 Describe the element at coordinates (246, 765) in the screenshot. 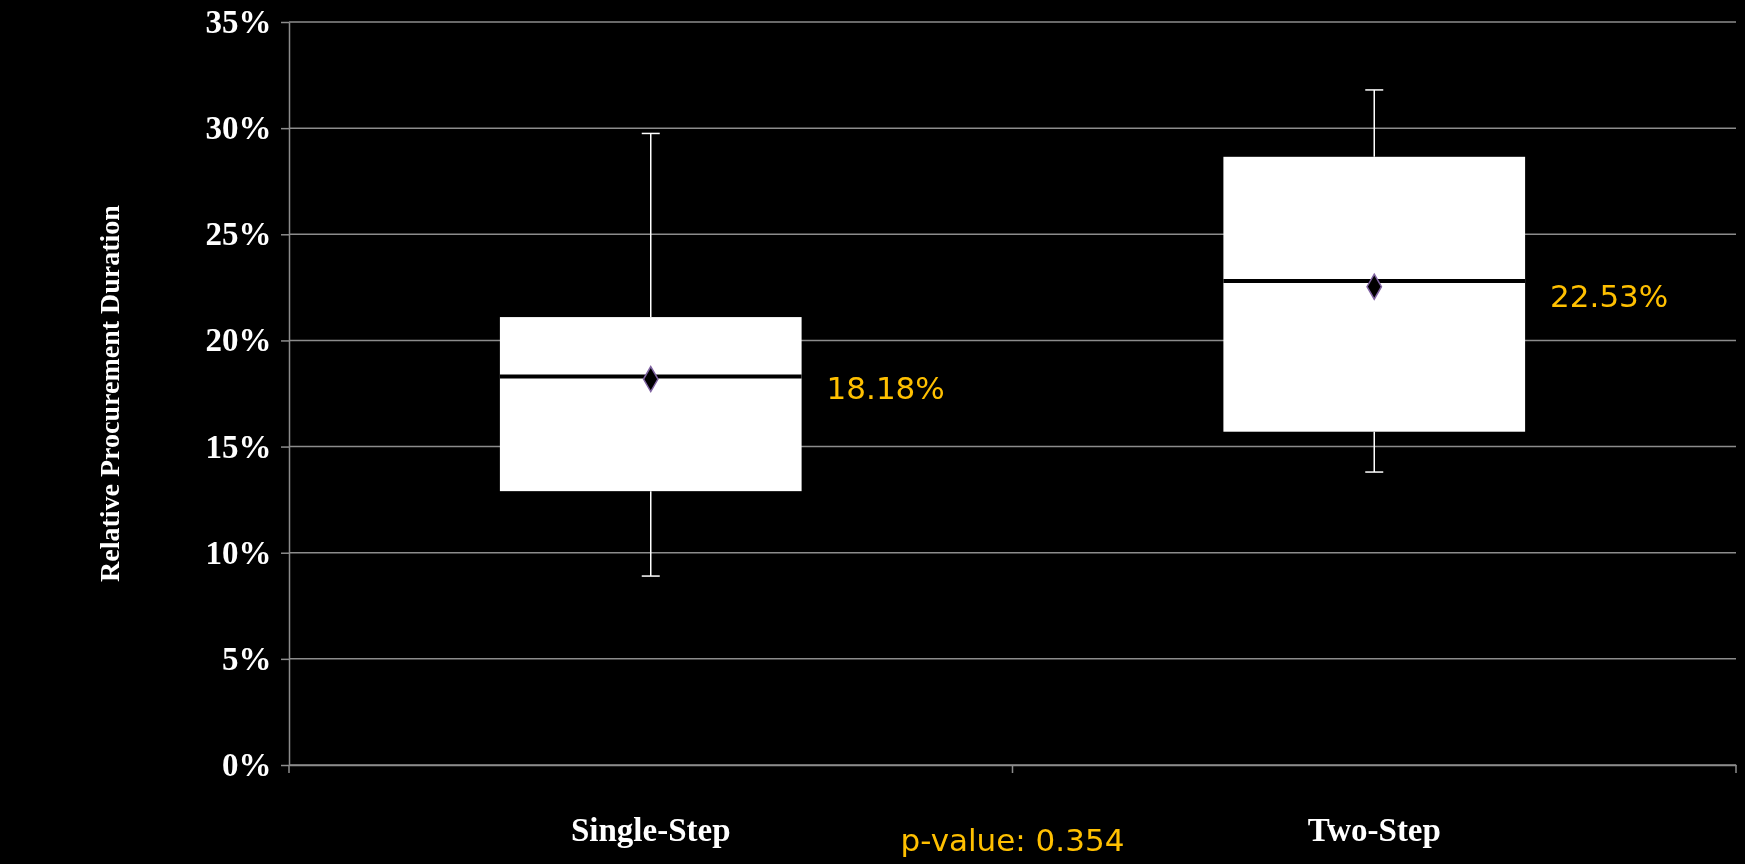

I see `y-tick-label: 0%` at that location.